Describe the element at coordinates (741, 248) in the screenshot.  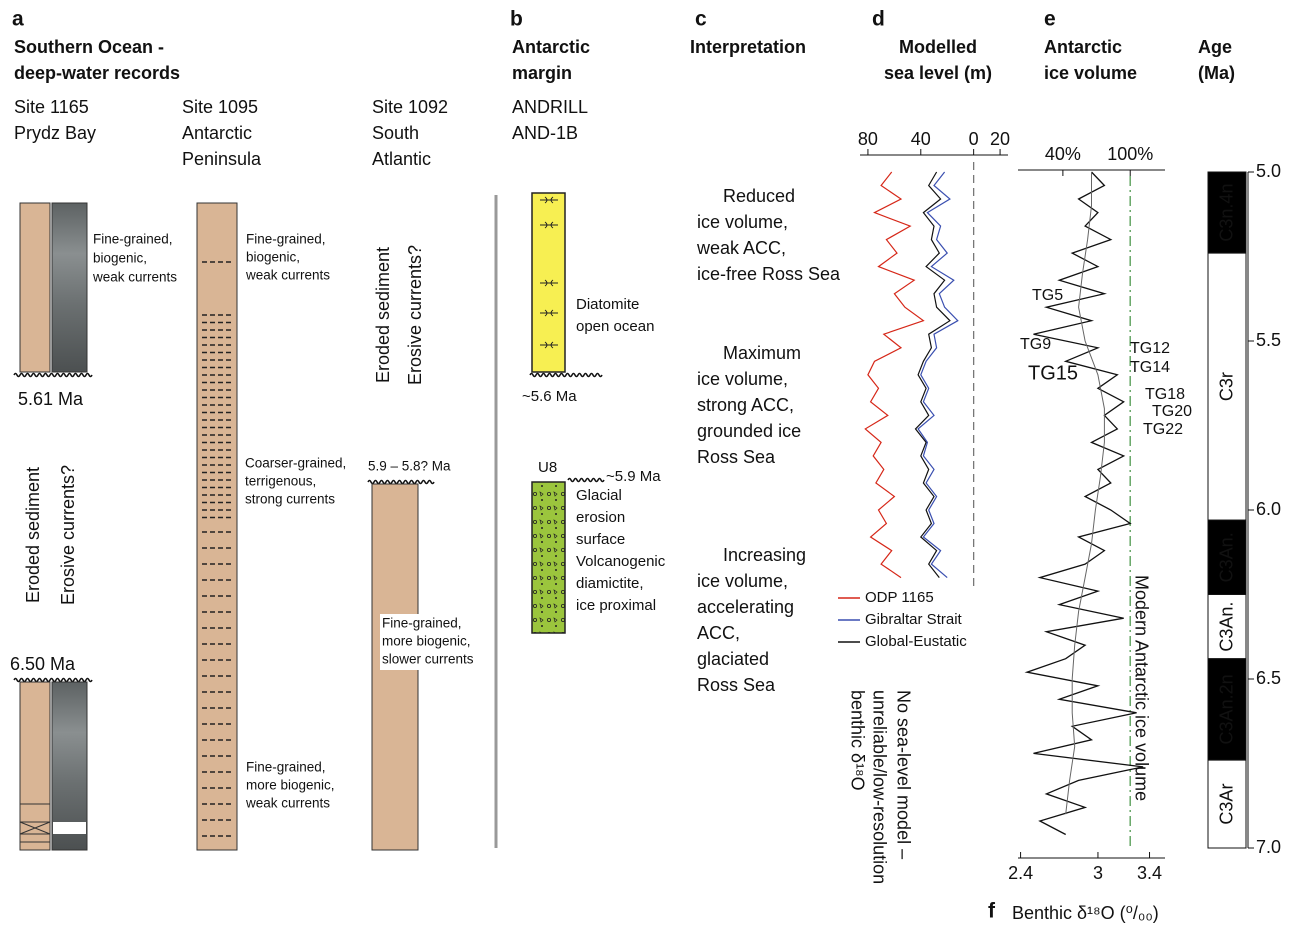
I see `interpretation: weak ACC,` at that location.